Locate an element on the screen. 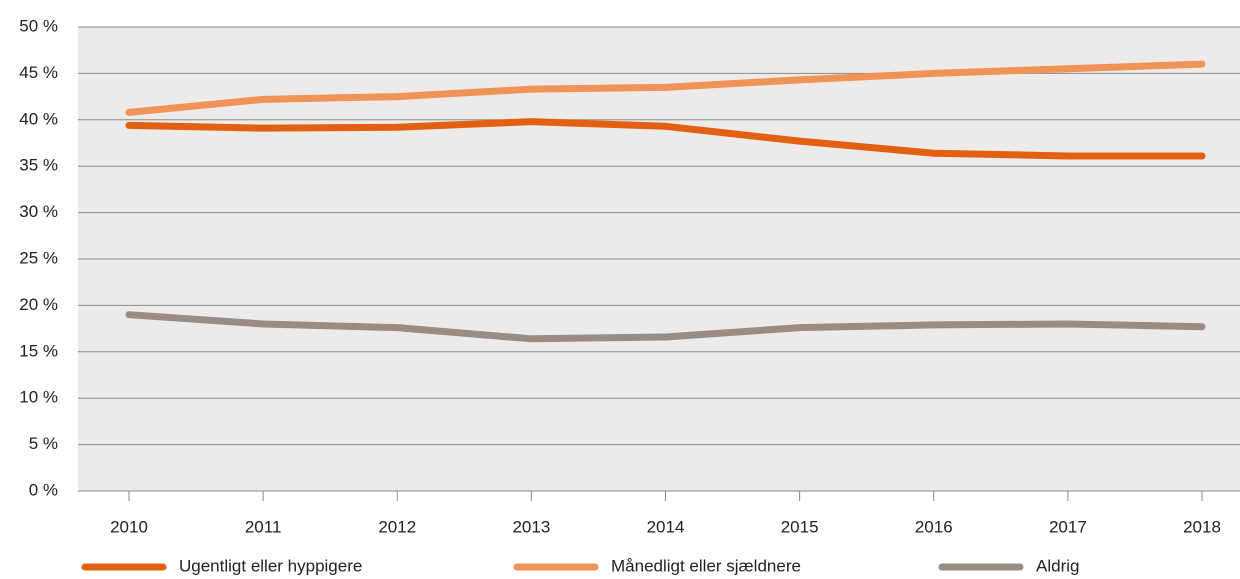 The image size is (1240, 579). x-tick-label: 2018 is located at coordinates (1202, 526).